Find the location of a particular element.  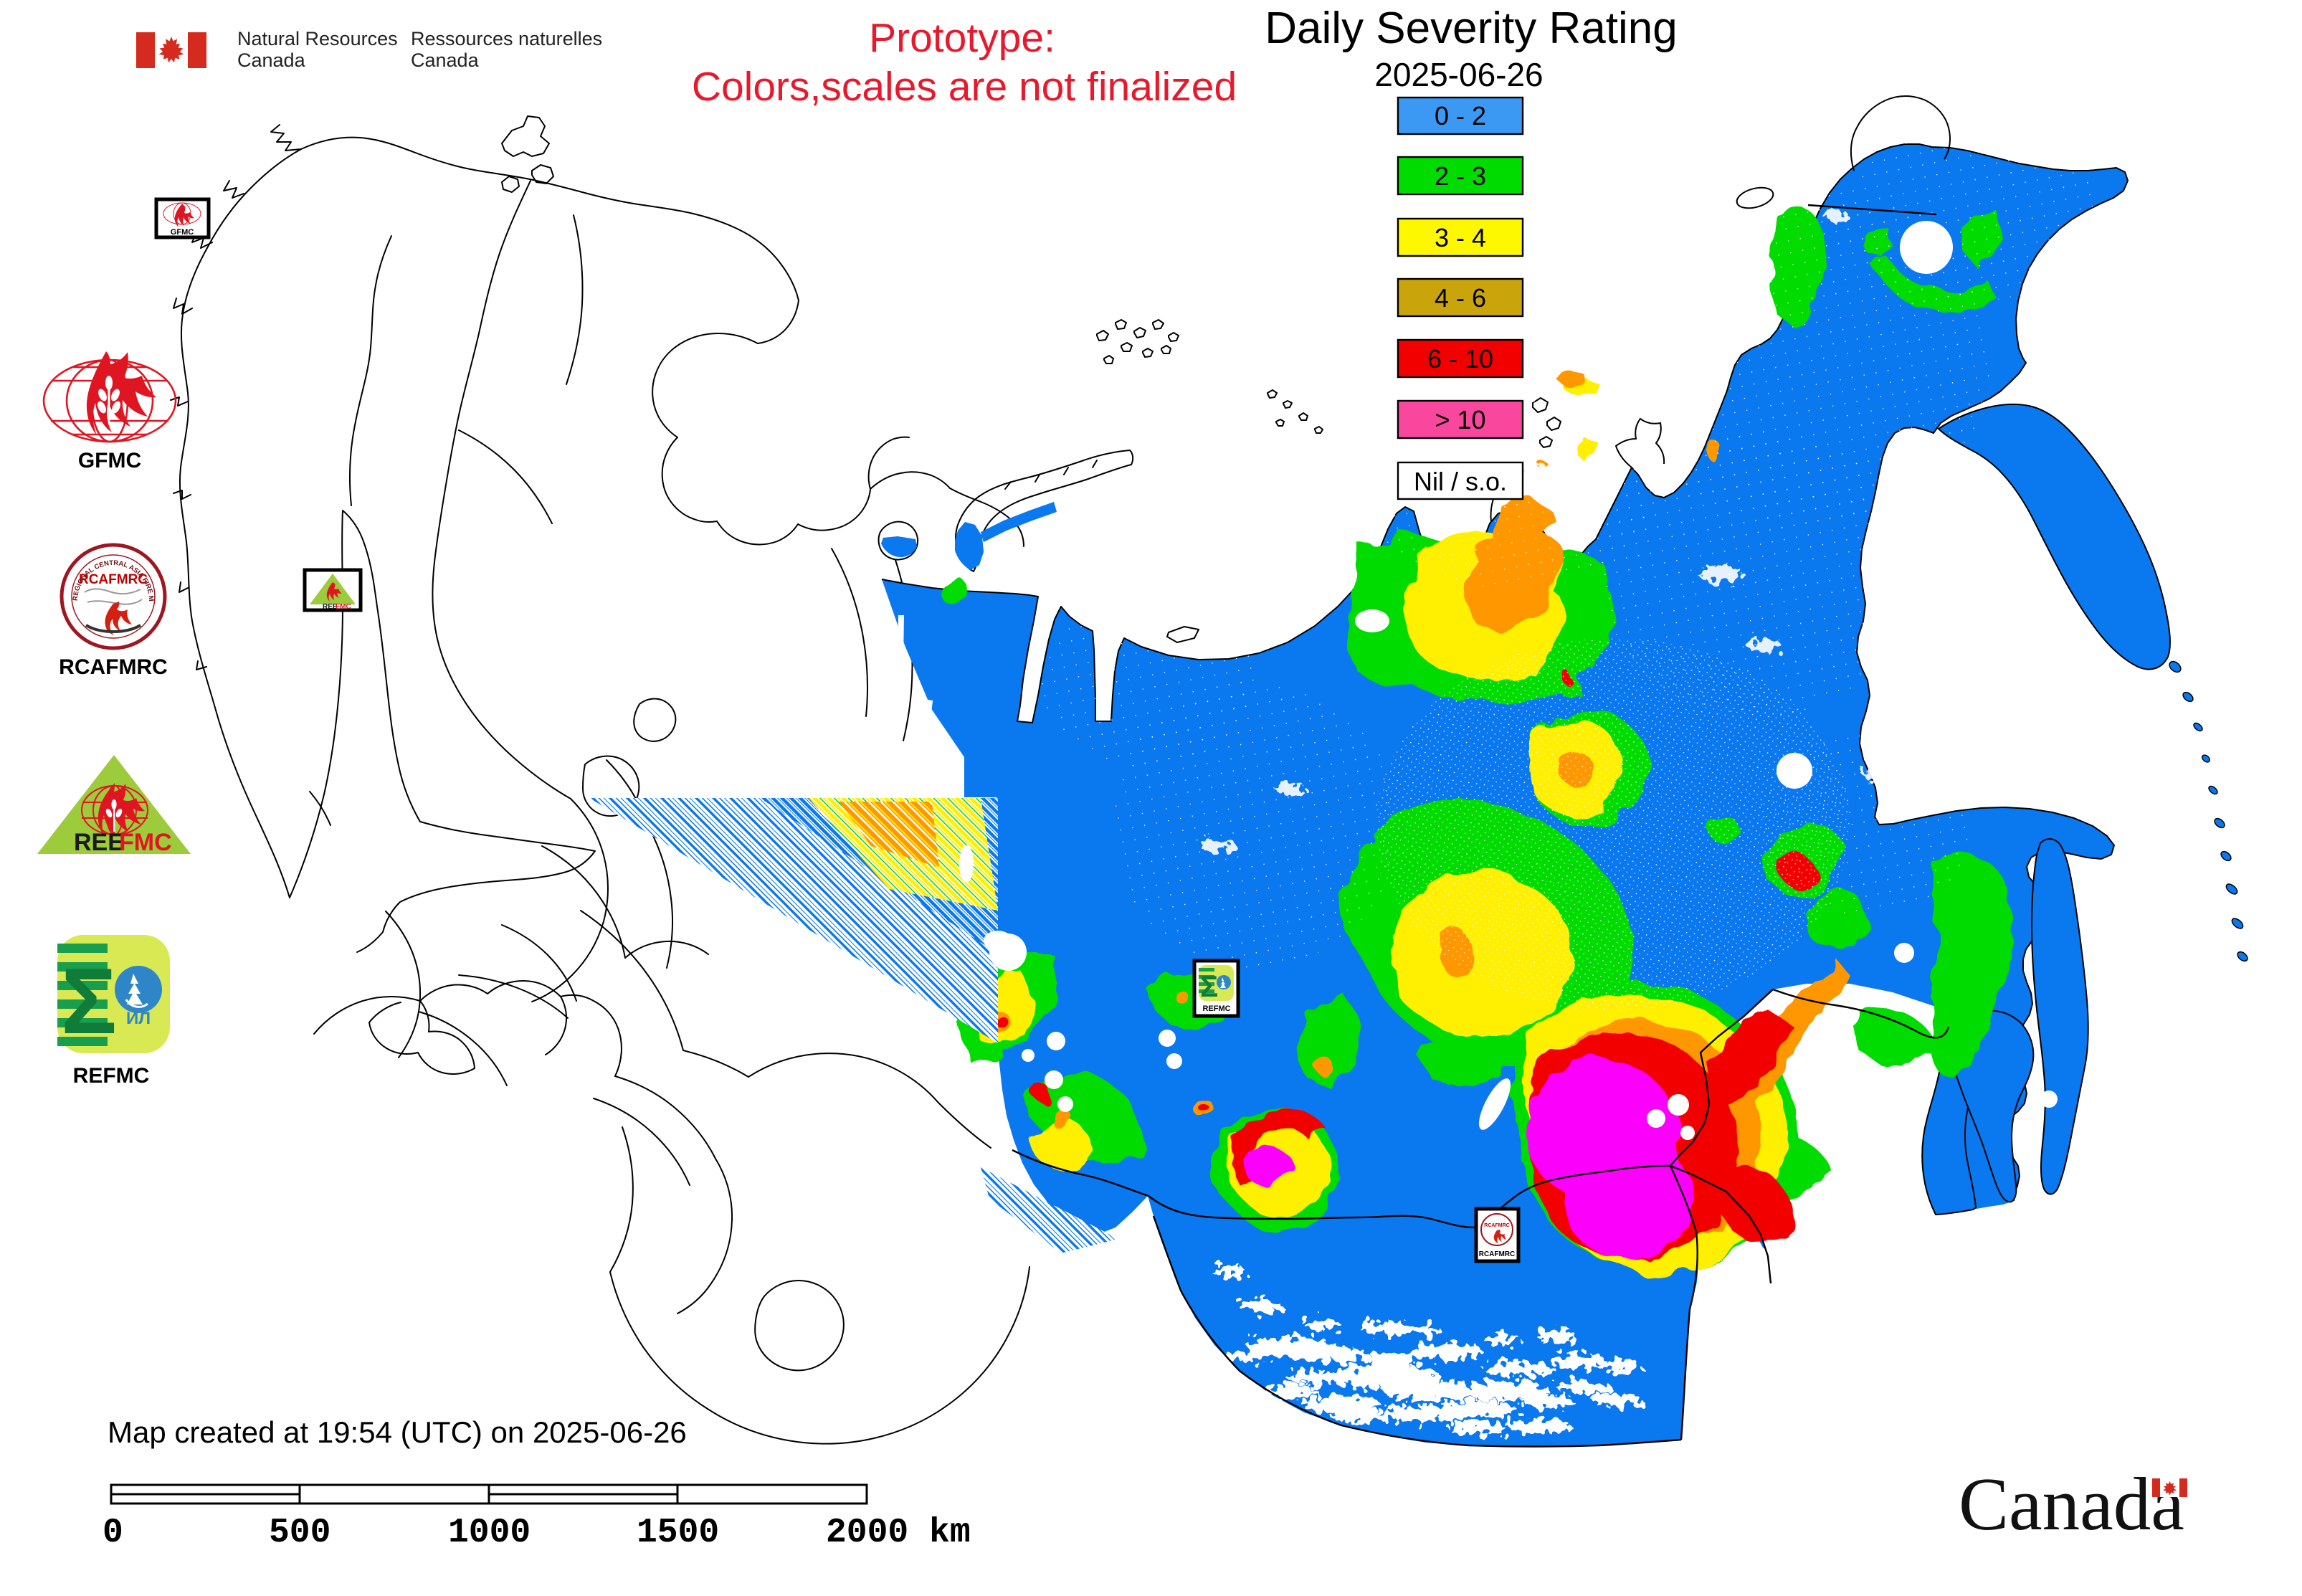

svg-text: > 10 is located at coordinates (1460, 419).